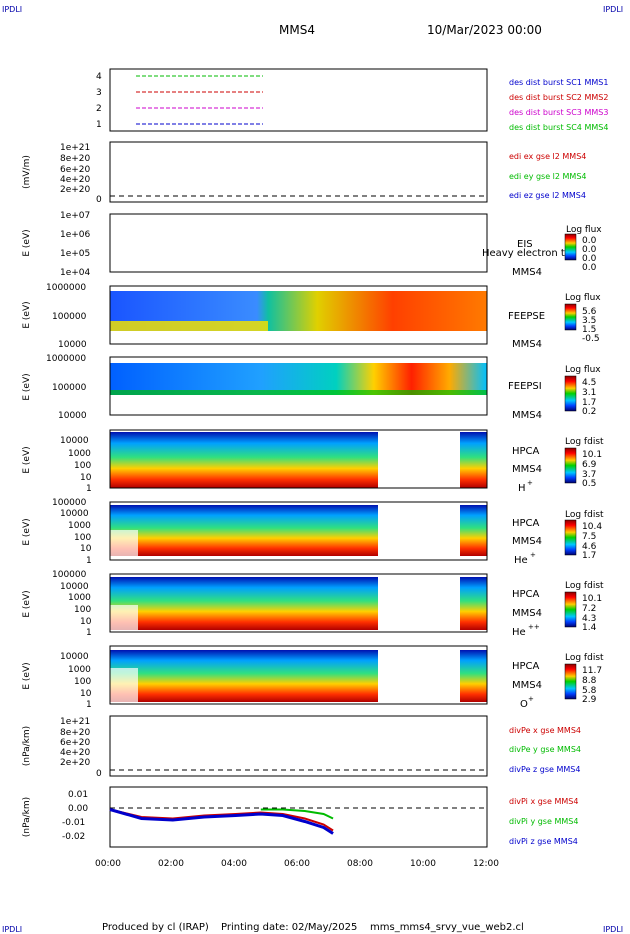 The height and width of the screenshot is (934, 630). I want to click on corner-label-bottom-left: IPDLI, so click(12, 929).